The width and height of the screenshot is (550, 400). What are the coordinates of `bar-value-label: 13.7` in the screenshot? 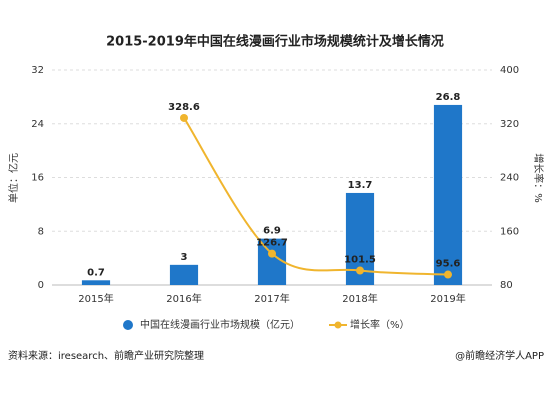 It's located at (360, 185).